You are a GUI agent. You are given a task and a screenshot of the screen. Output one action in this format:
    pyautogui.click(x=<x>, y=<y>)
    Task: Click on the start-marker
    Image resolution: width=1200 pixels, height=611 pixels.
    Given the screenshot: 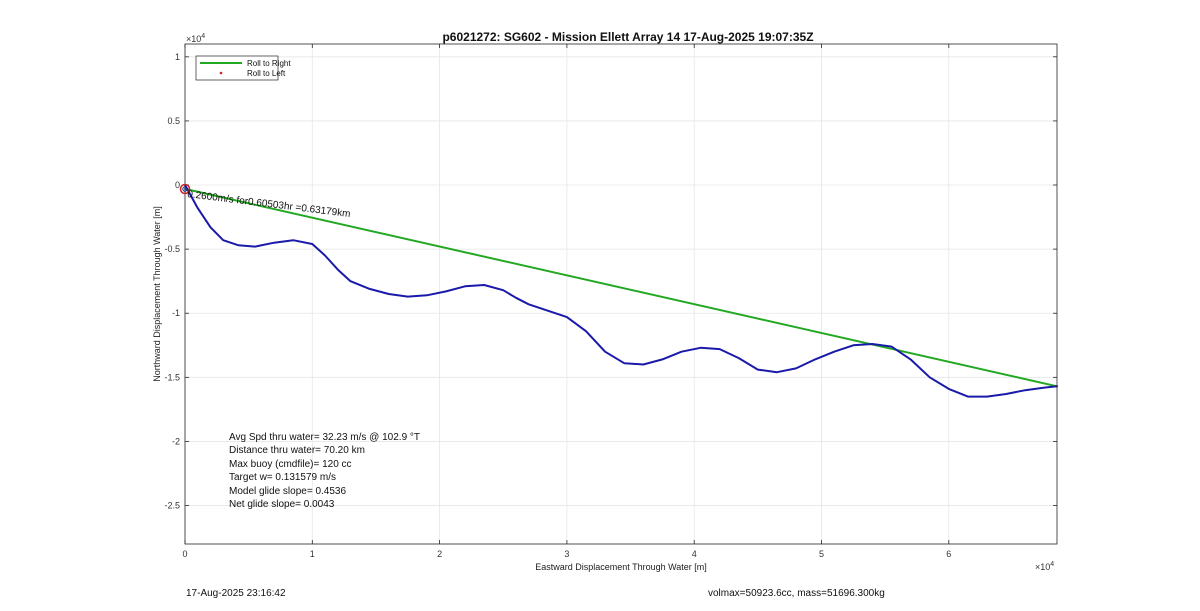 What is the action you would take?
    pyautogui.click(x=185, y=189)
    